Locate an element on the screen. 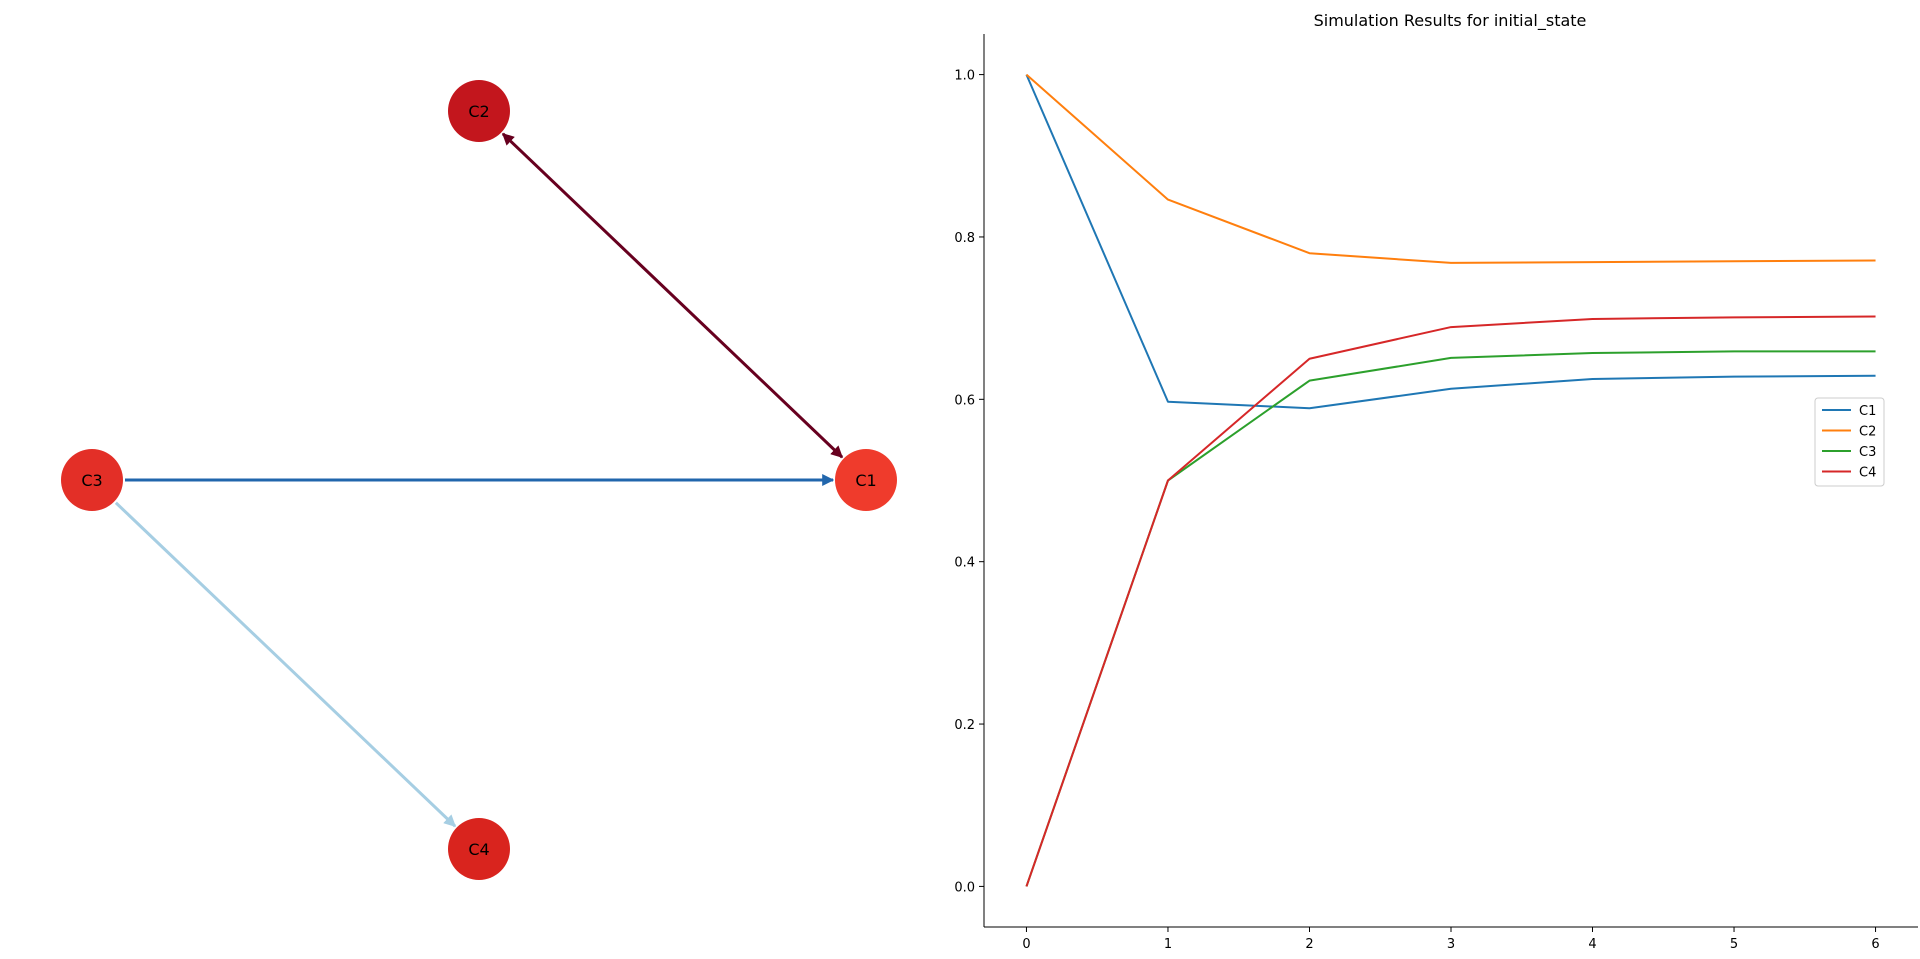 This screenshot has height=959, width=1920. legend-frame is located at coordinates (1849, 442).